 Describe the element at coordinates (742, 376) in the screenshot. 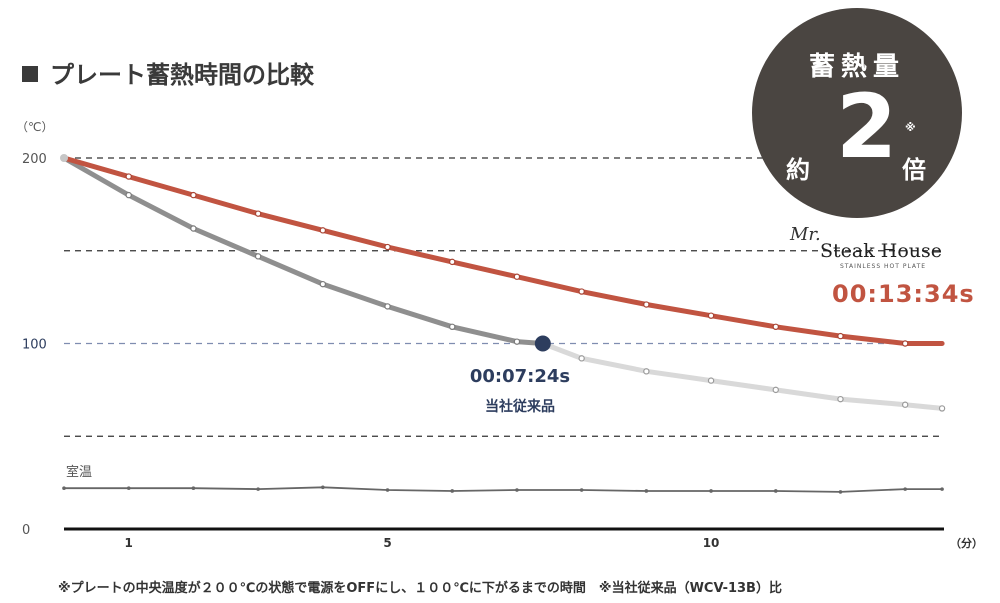

I see `conventional-line-after` at that location.